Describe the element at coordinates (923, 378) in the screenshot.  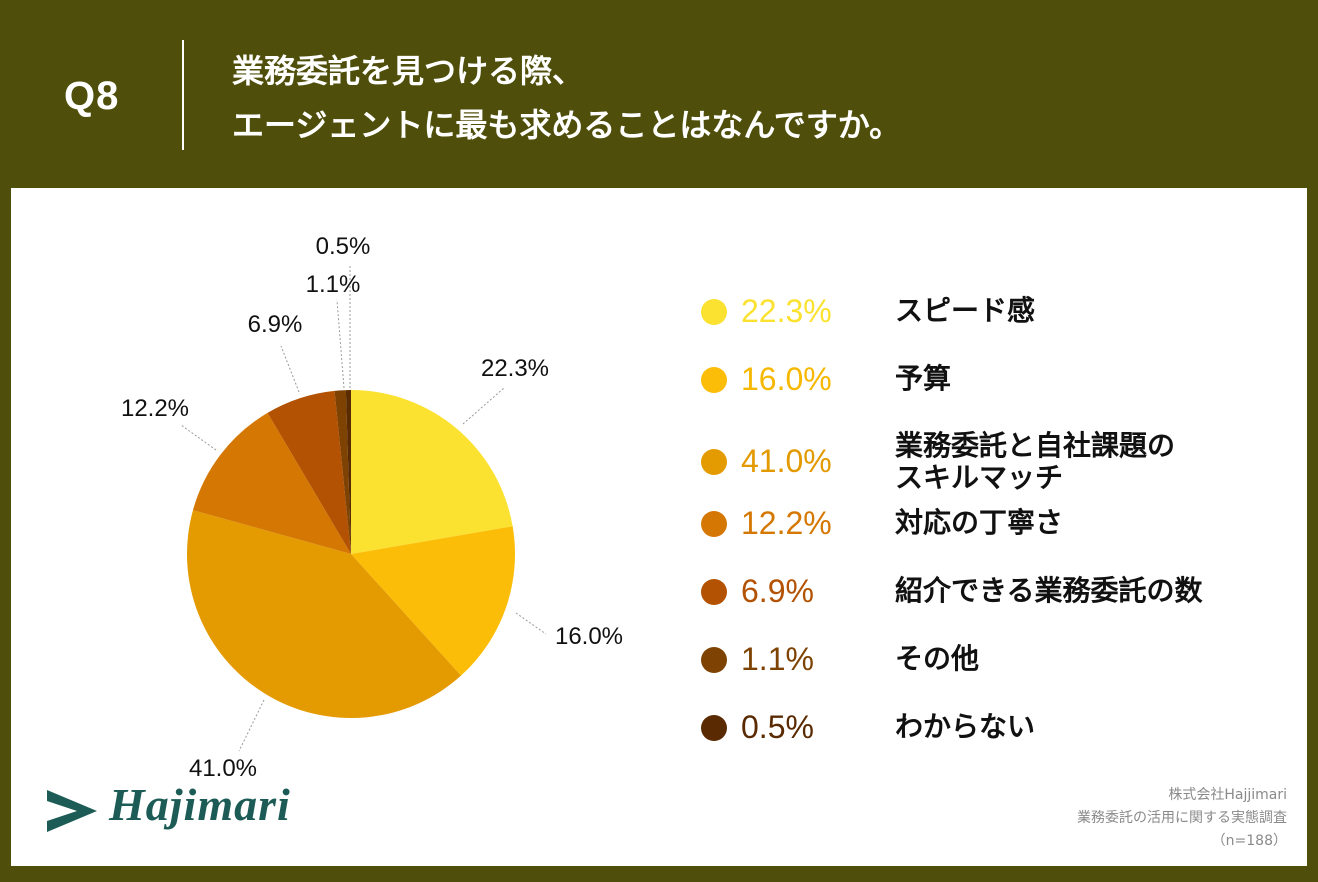
I see `legend-label: 予算` at that location.